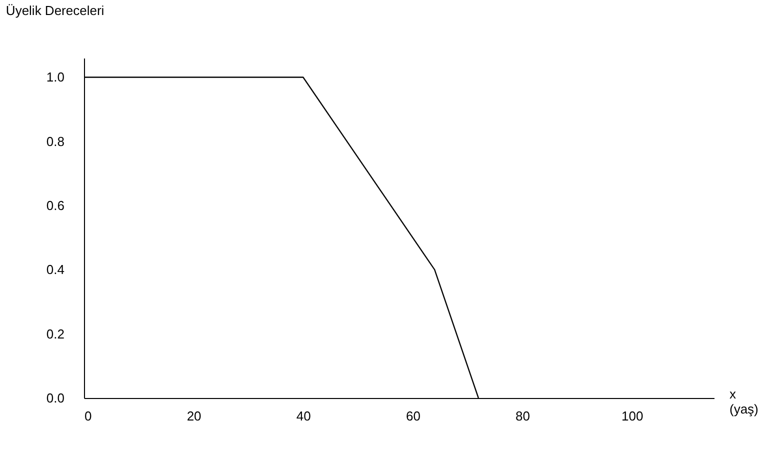 The width and height of the screenshot is (783, 468). Describe the element at coordinates (55, 10) in the screenshot. I see `chart-title: Üyelik Dereceleri` at that location.